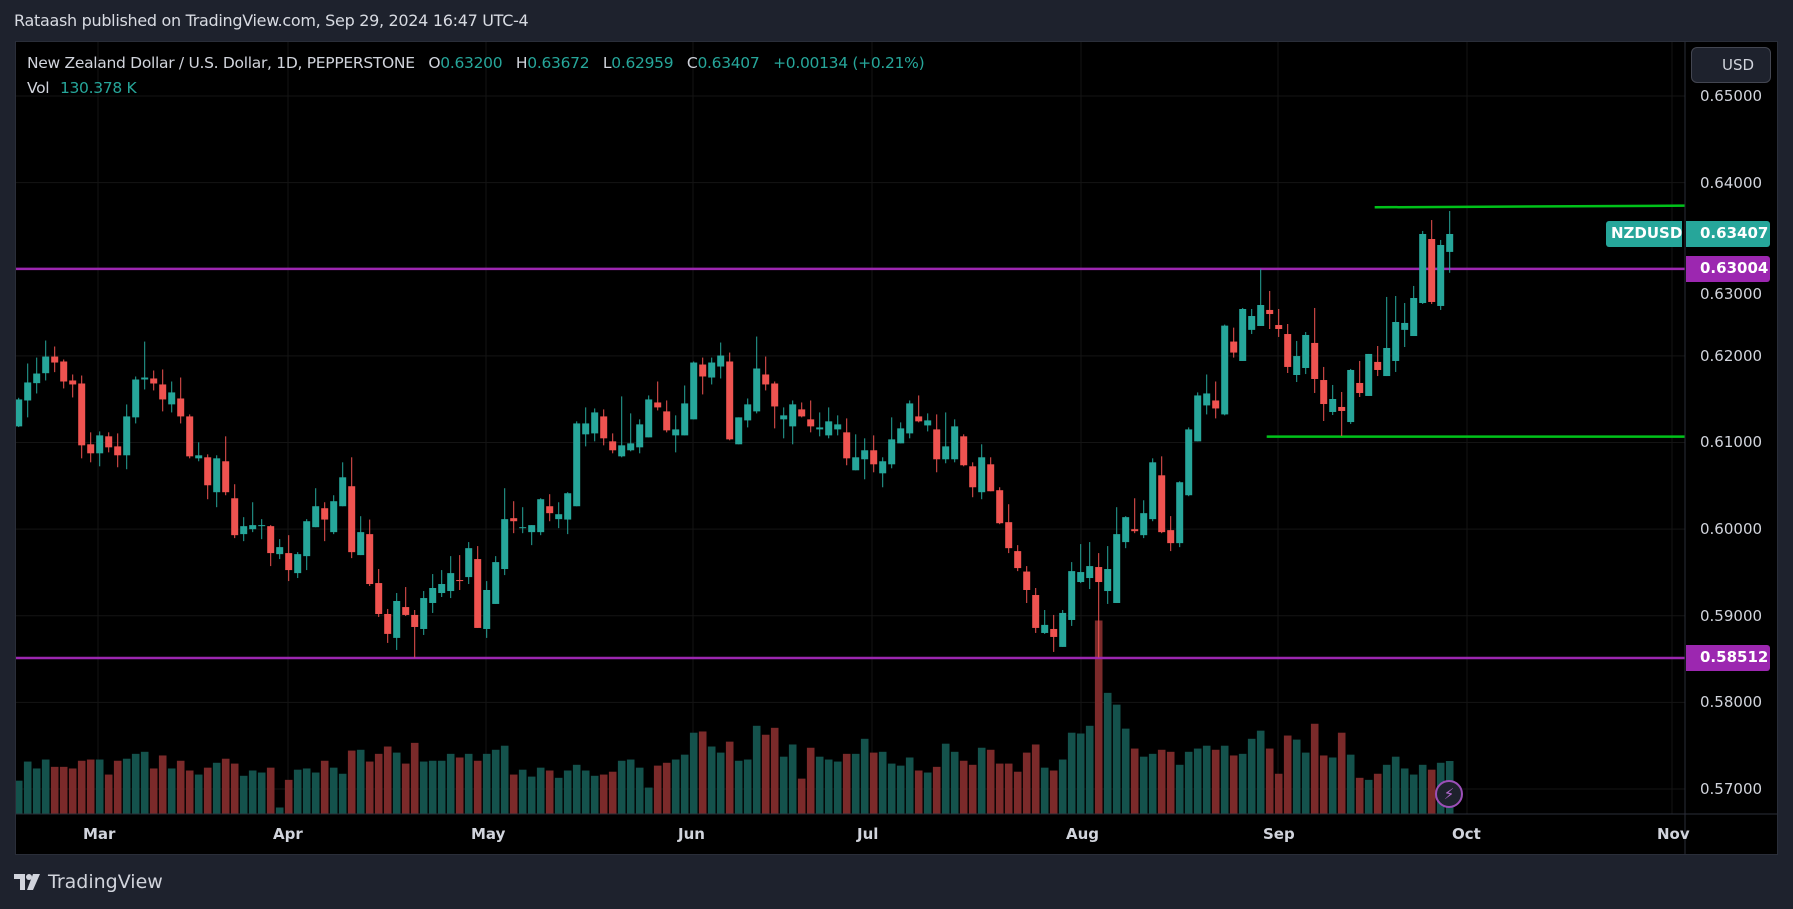 The height and width of the screenshot is (909, 1793). What do you see at coordinates (27, 882) in the screenshot?
I see `tradingview-logo-icon` at bounding box center [27, 882].